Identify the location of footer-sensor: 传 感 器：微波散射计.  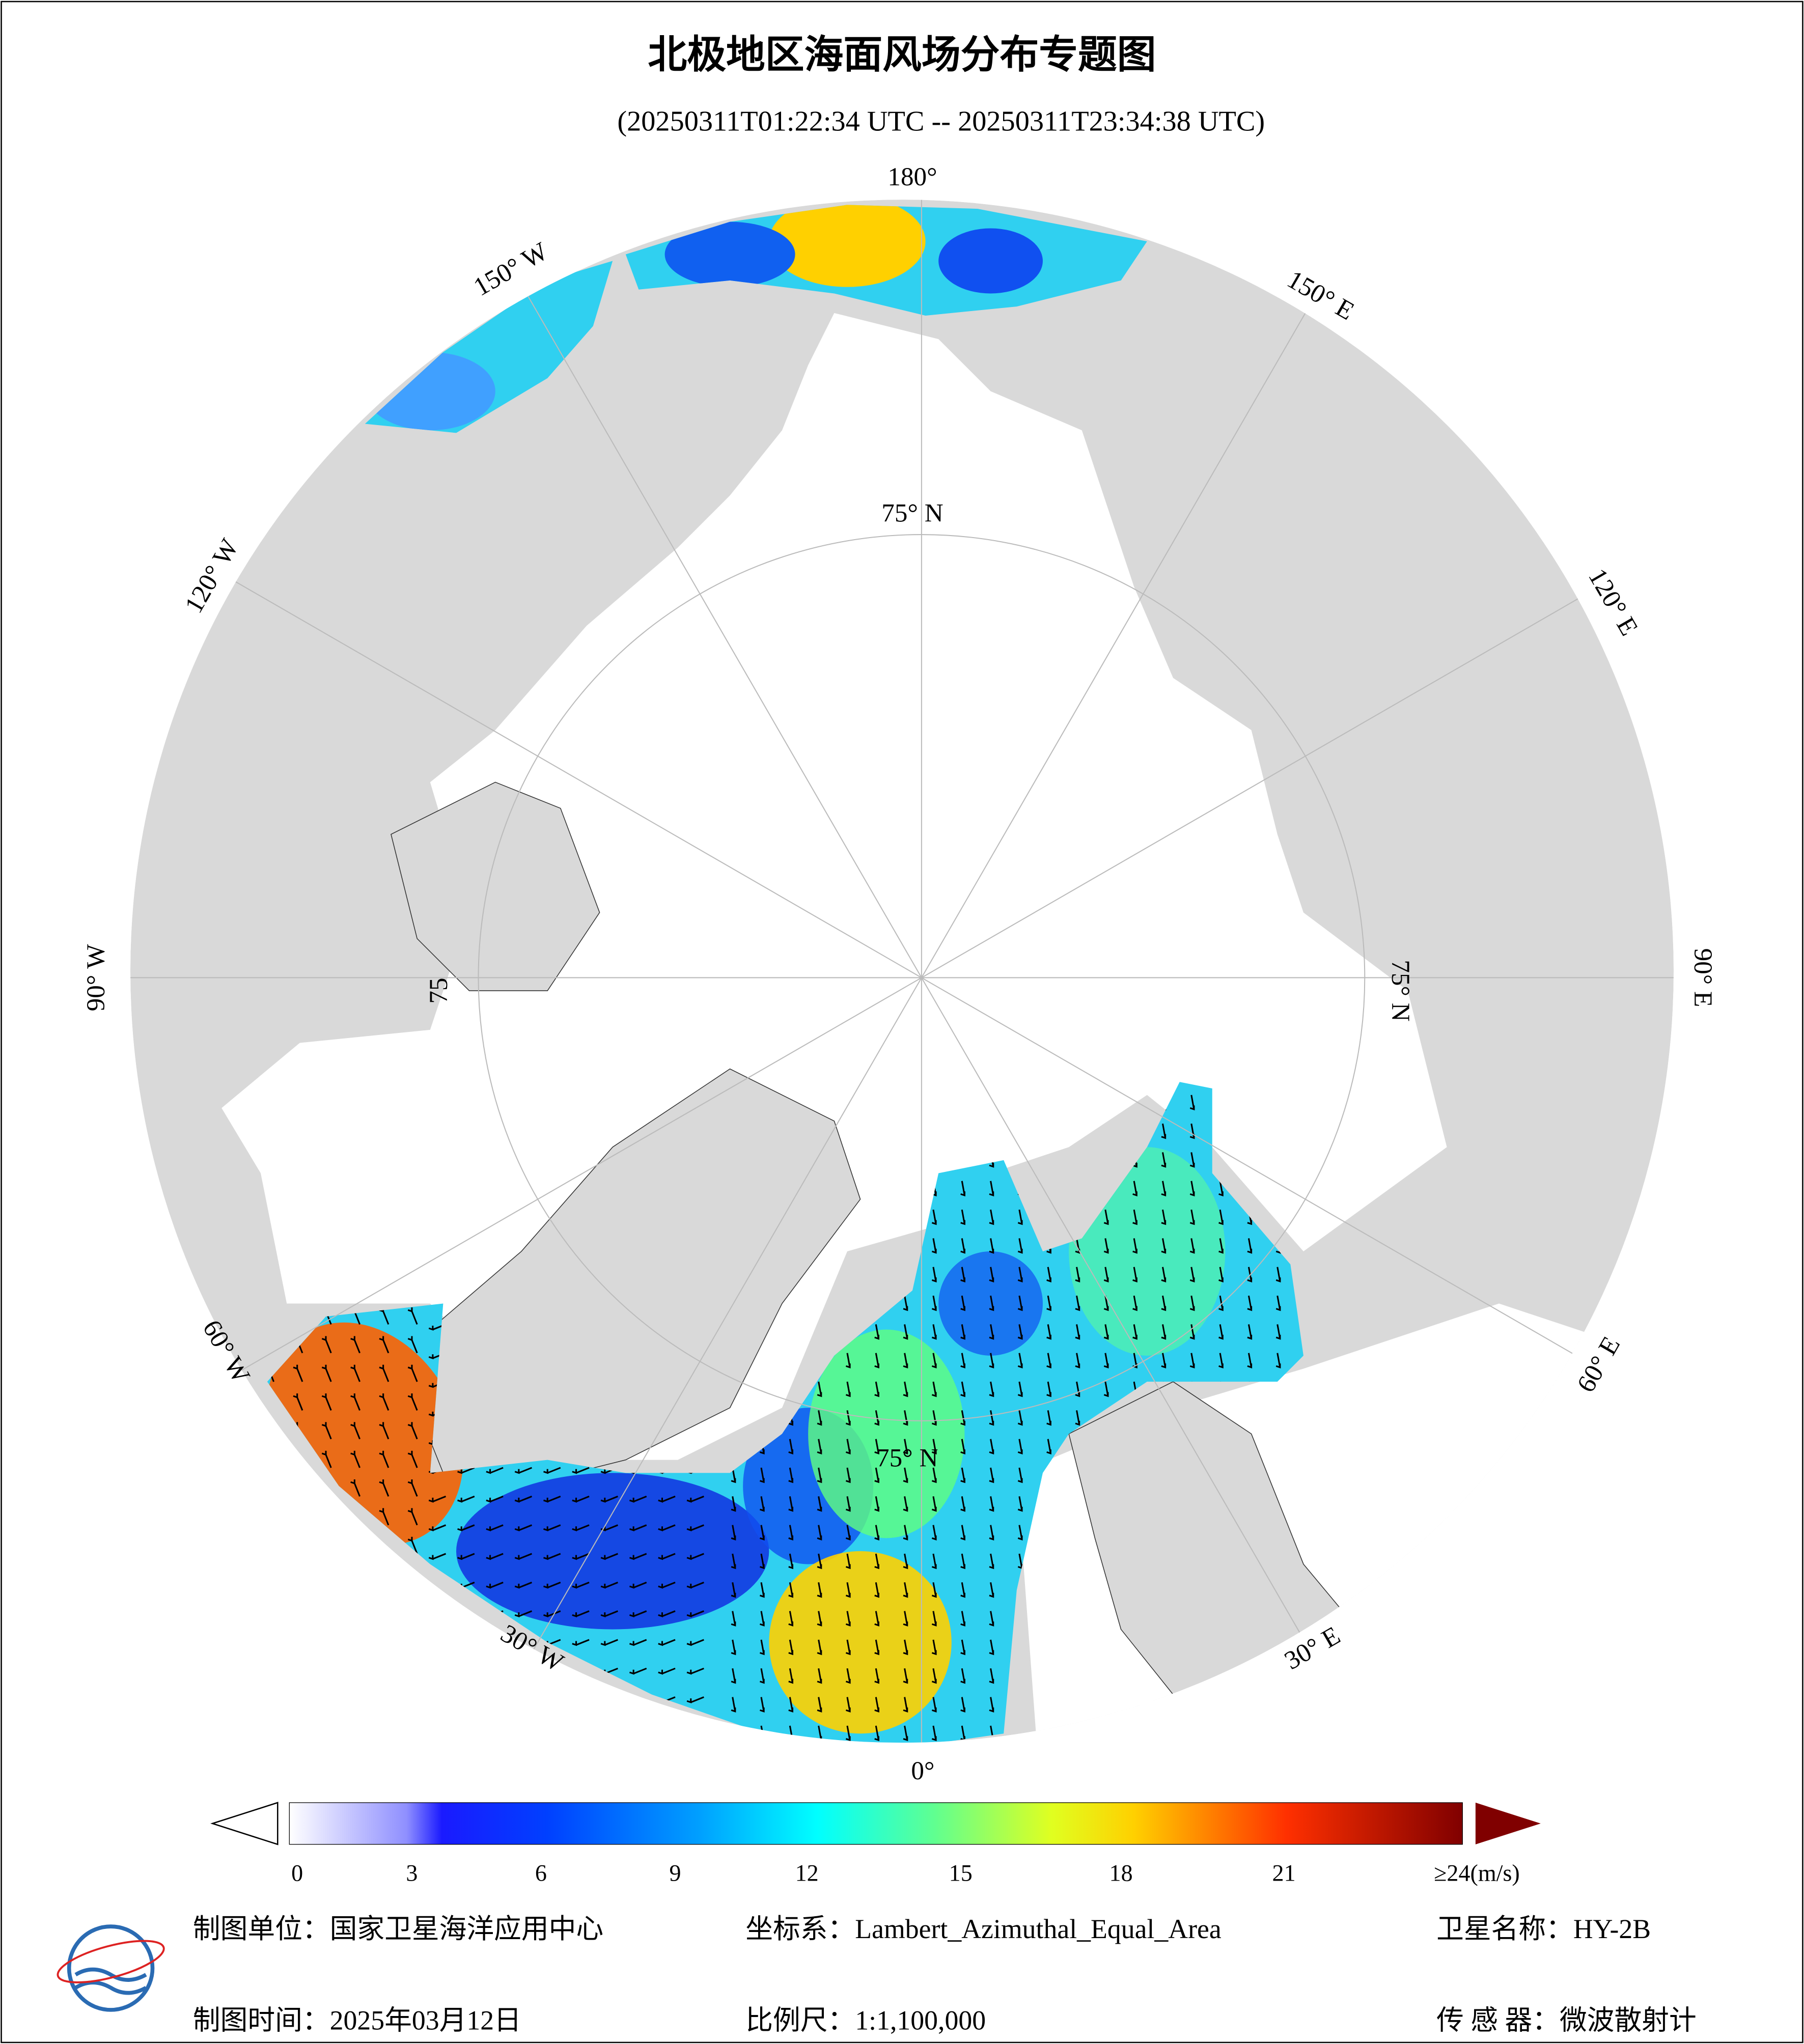
(1566, 2020).